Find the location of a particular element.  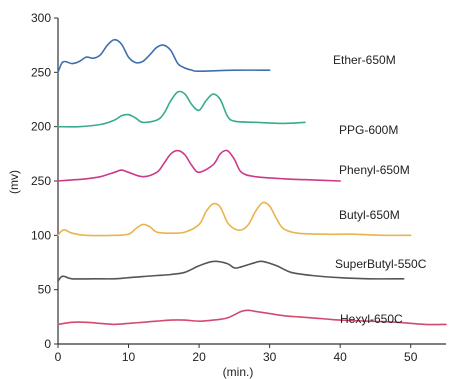

y-tick-label-5: 250 is located at coordinates (41, 72).